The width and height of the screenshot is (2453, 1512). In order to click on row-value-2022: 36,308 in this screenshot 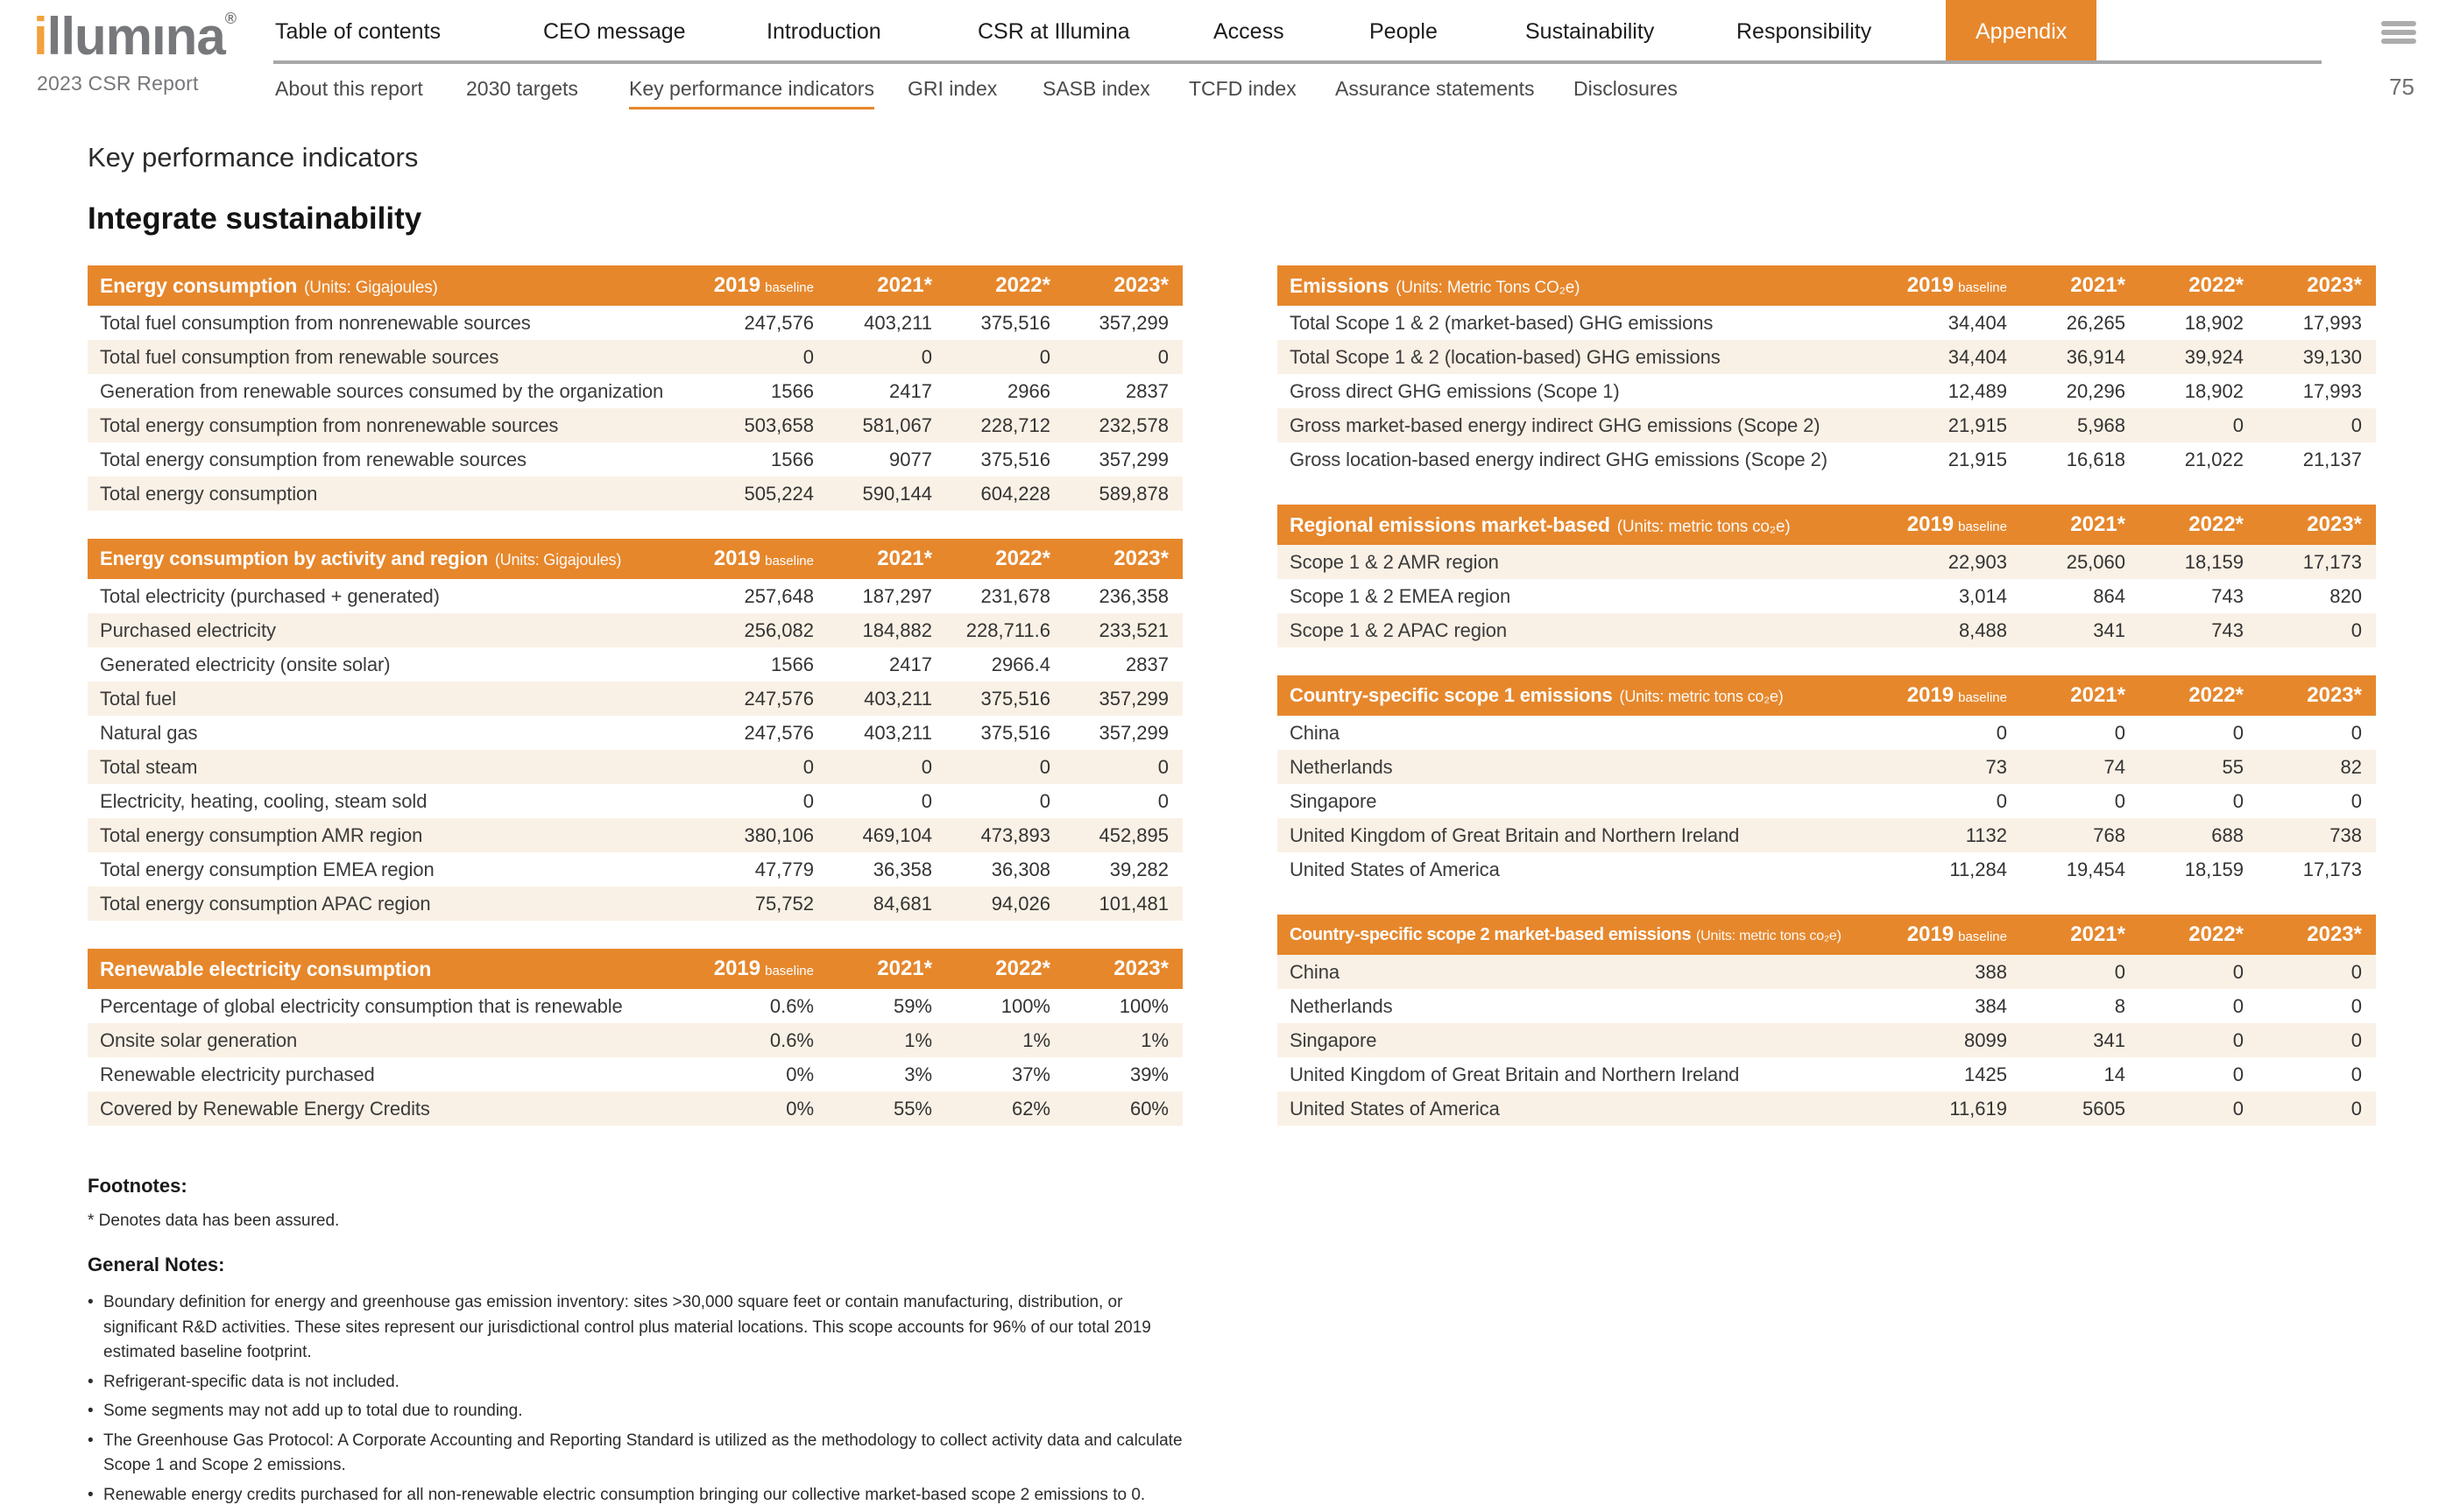, I will do `click(1020, 869)`.